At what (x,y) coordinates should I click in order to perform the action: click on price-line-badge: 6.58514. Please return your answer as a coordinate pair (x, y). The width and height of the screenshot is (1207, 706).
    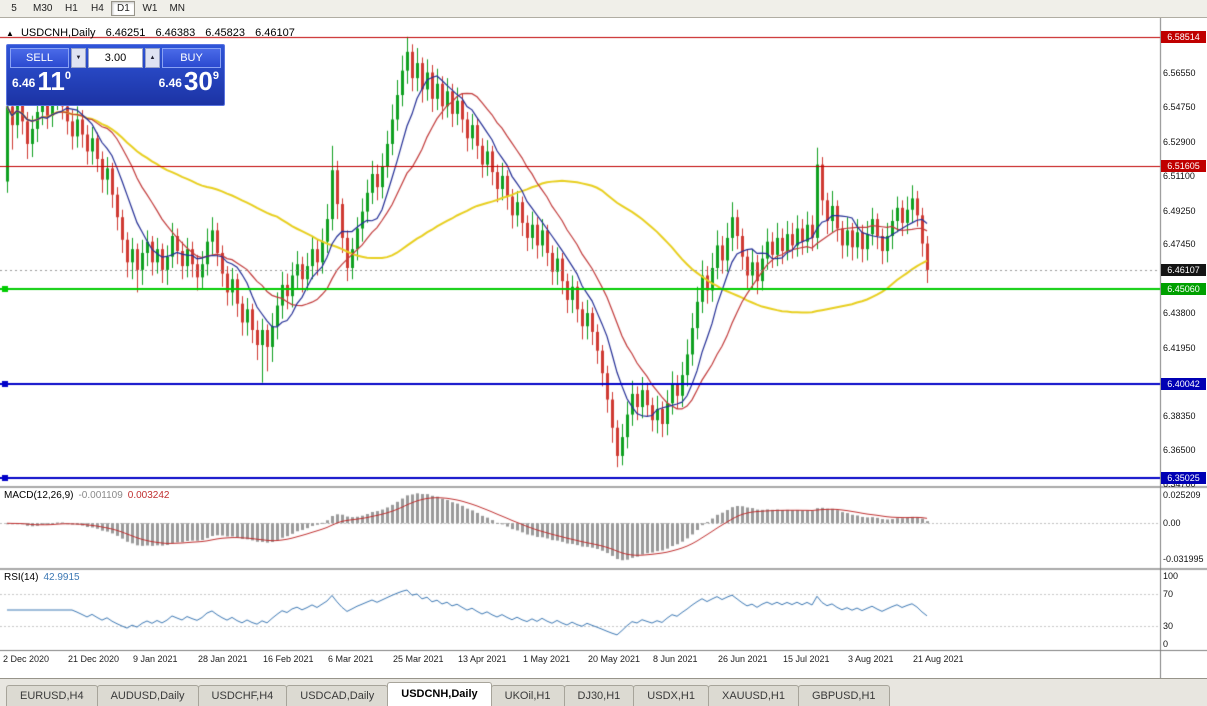
    Looking at the image, I should click on (1183, 36).